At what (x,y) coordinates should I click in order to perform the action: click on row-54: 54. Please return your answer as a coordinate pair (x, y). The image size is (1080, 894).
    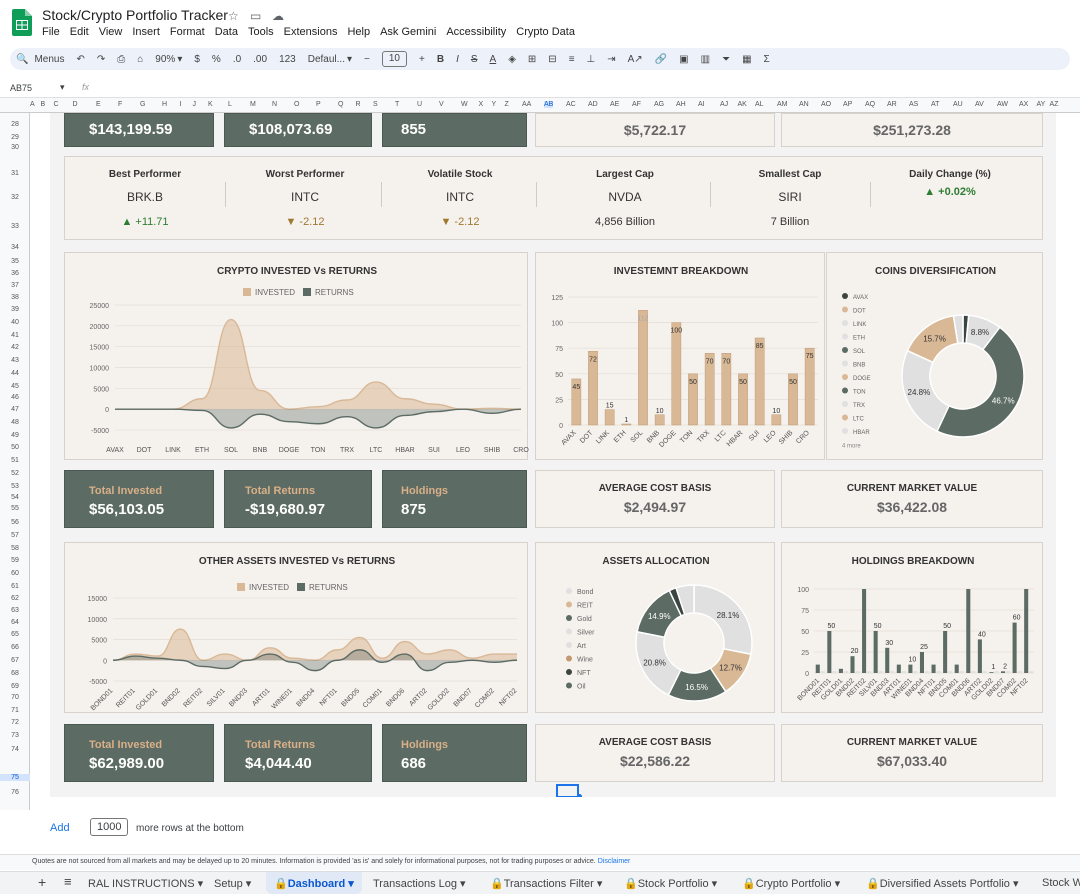
    Looking at the image, I should click on (15, 497).